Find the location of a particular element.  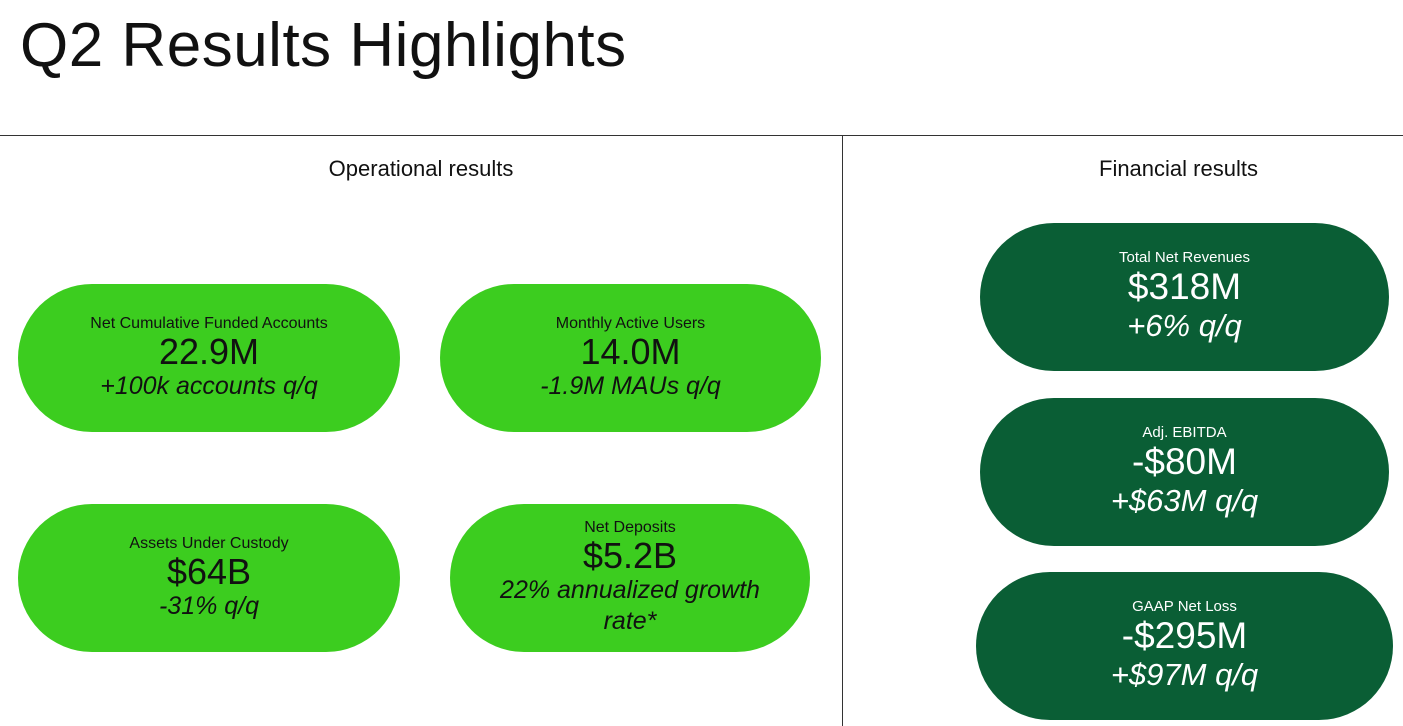

metric-value: $64B is located at coordinates (209, 571).